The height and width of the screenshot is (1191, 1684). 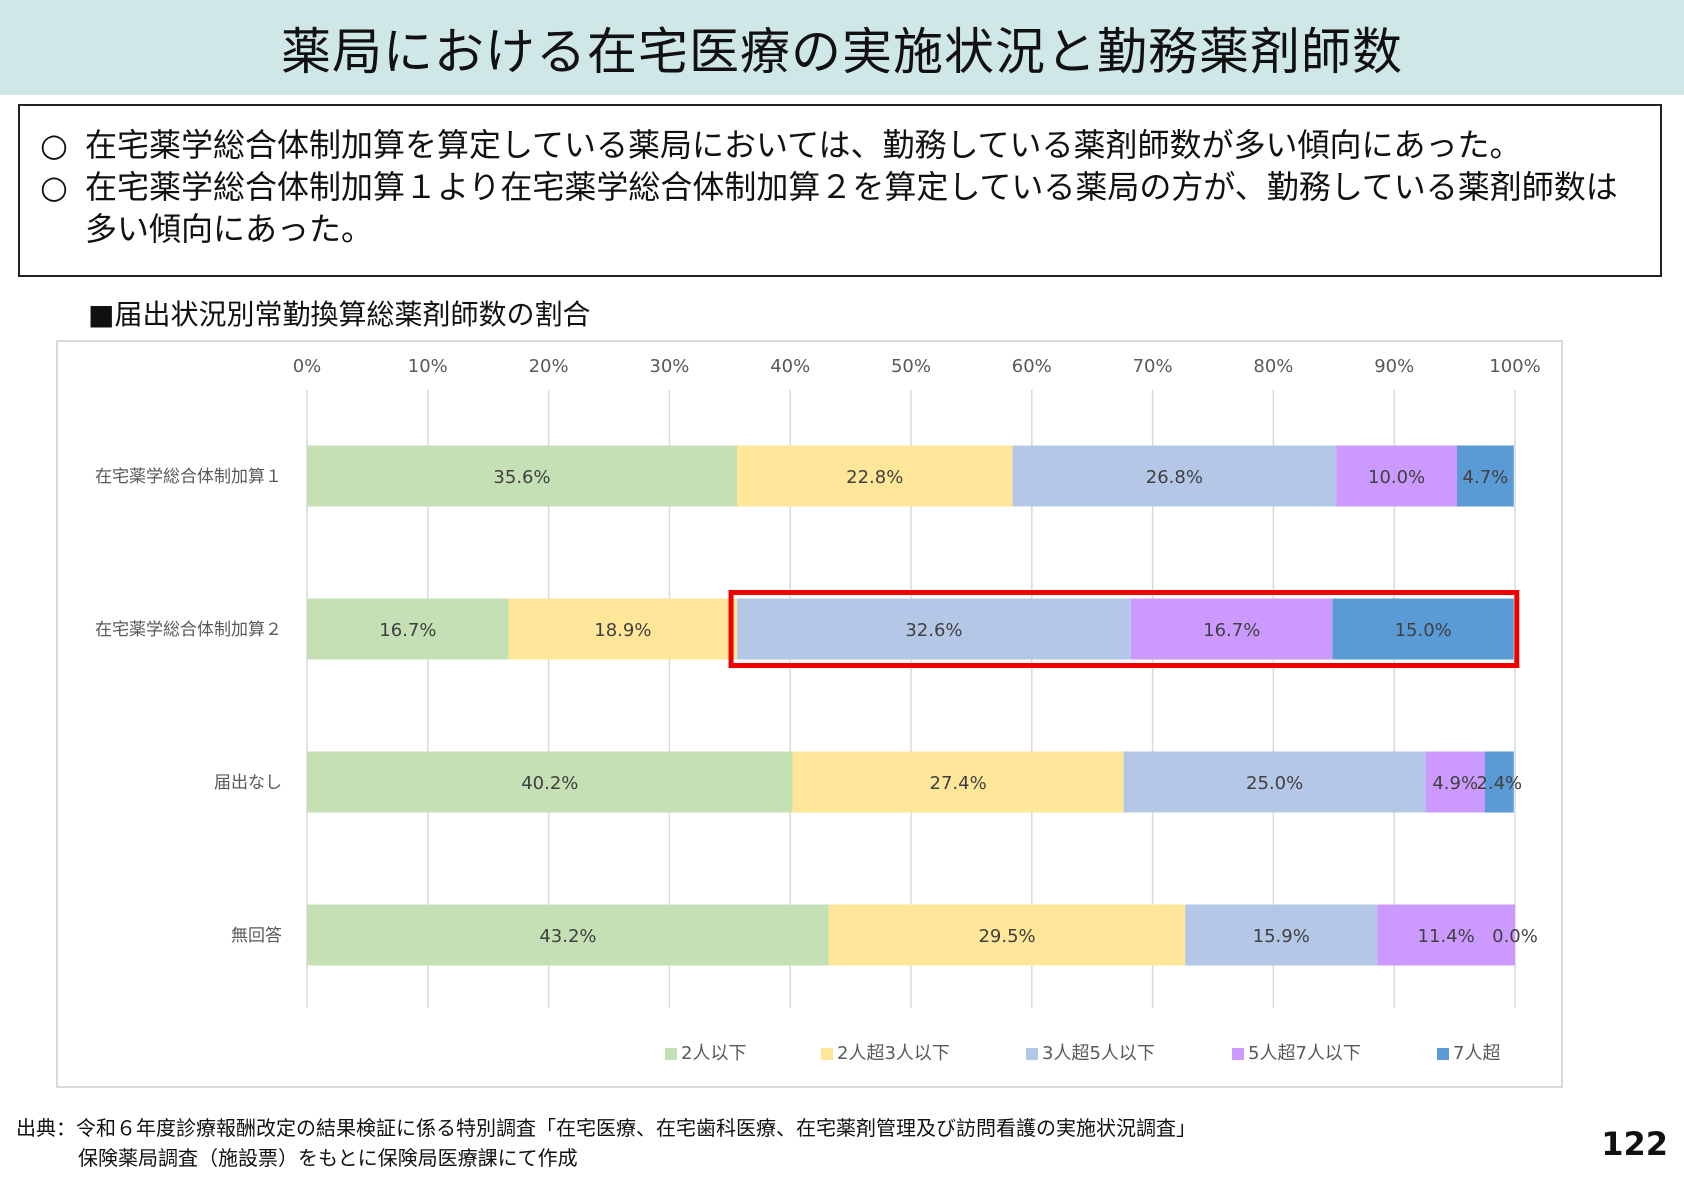 I want to click on data-label: 29.5%, so click(x=1006, y=936).